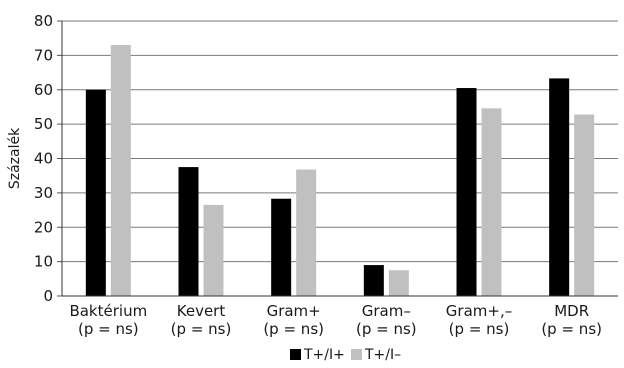 The height and width of the screenshot is (368, 624). What do you see at coordinates (43, 227) in the screenshot?
I see `y-tick-label: 20` at bounding box center [43, 227].